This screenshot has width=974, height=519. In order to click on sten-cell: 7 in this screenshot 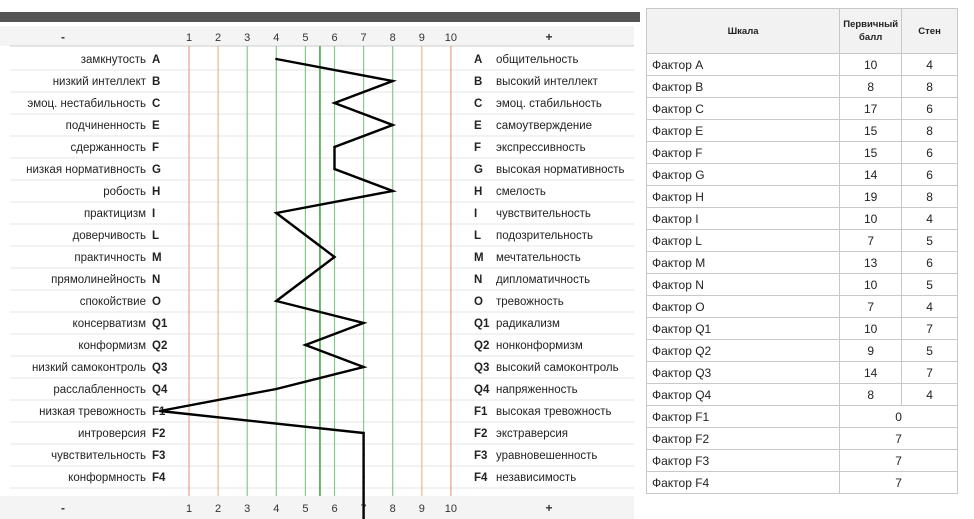, I will do `click(929, 328)`.